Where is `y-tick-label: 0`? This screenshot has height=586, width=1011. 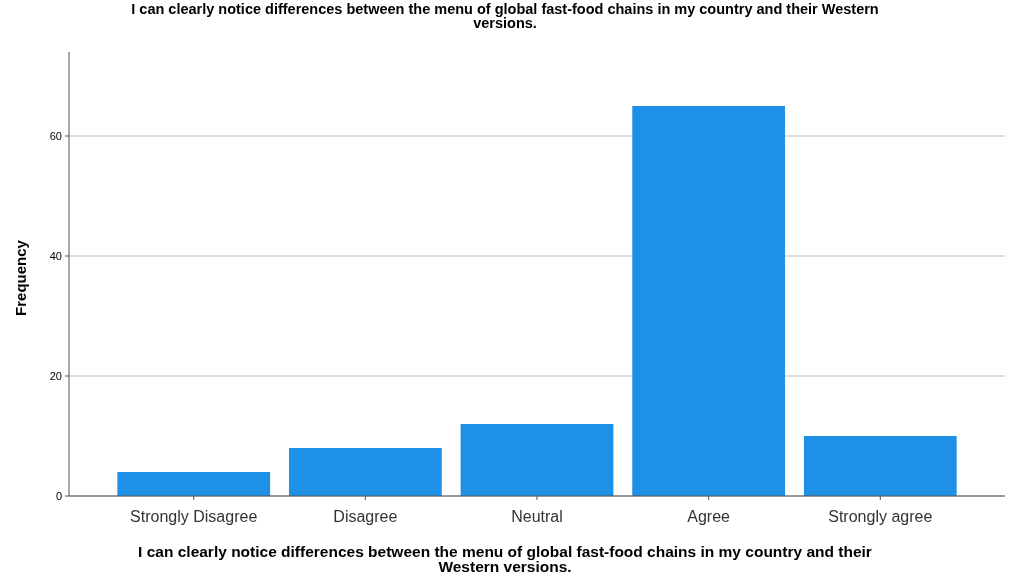 y-tick-label: 0 is located at coordinates (58, 495).